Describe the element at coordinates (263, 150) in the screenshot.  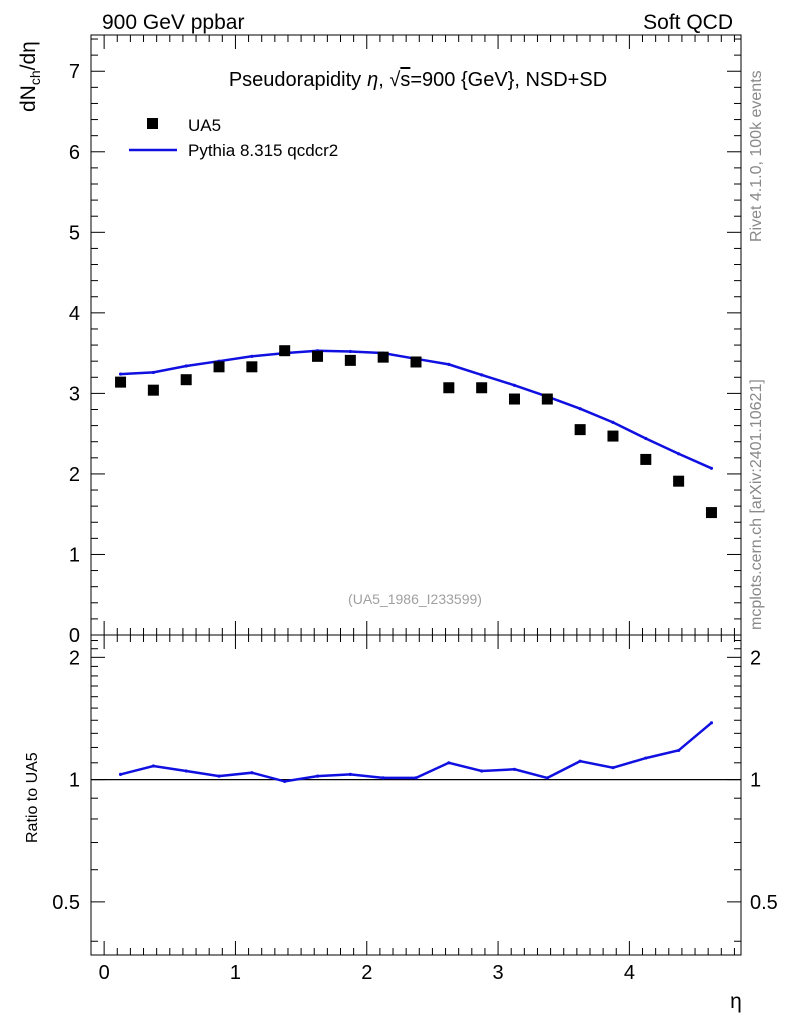
I see `legend-mc-label: Pythia 8.315 qcdcr2` at that location.